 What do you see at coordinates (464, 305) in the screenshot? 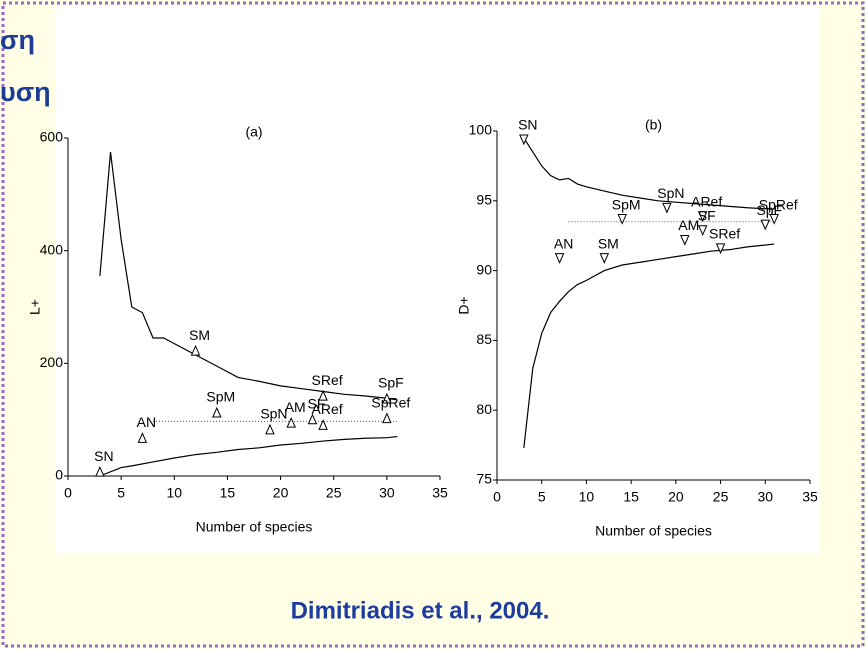
I see `y-axis-label: D+` at bounding box center [464, 305].